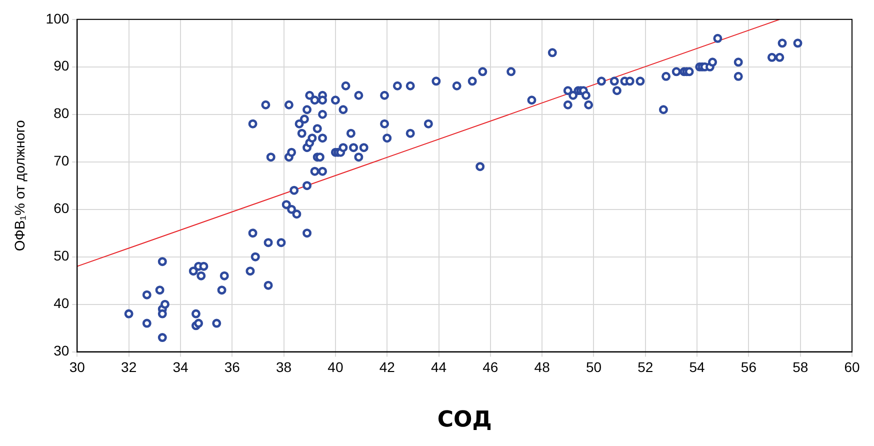  Describe the element at coordinates (800, 367) in the screenshot. I see `x-tick-label: 58` at that location.